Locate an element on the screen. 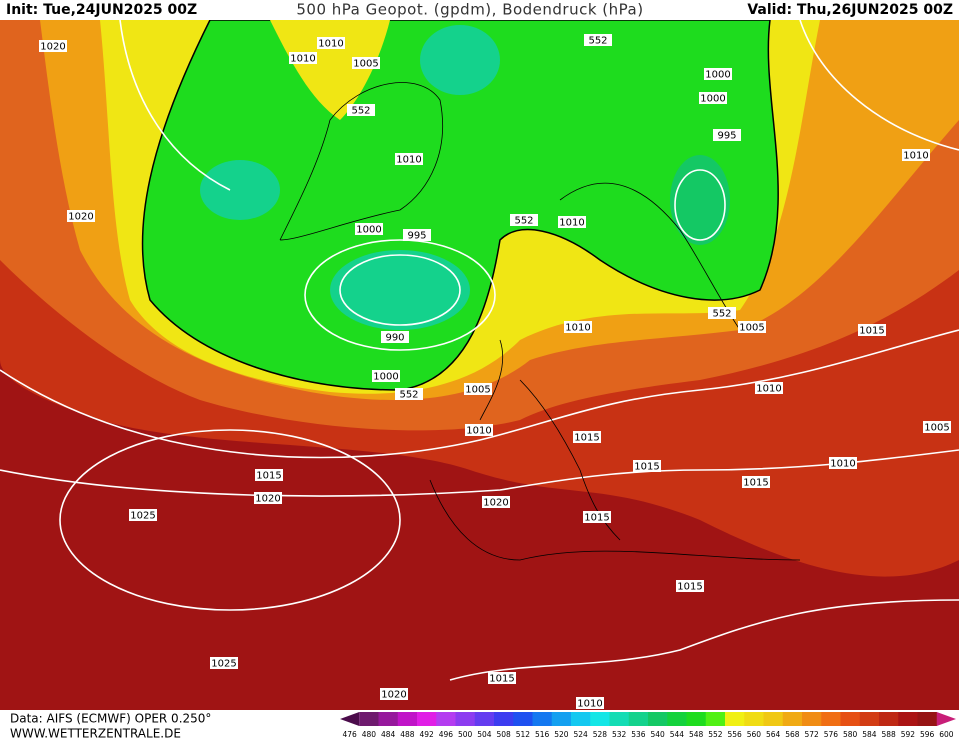 The image size is (959, 741). isobar-label: 995 is located at coordinates (727, 135).